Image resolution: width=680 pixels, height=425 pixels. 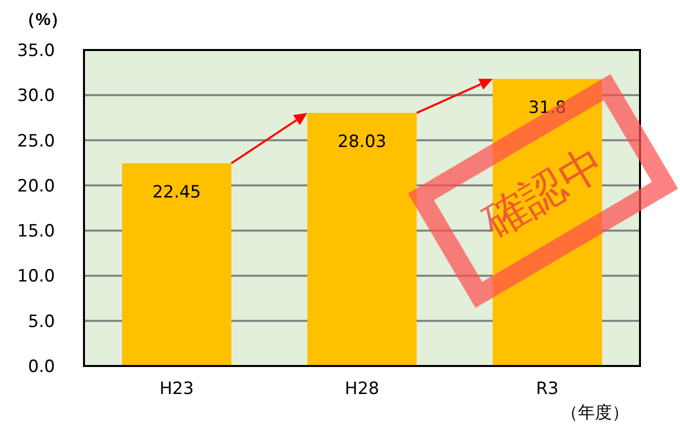 I want to click on data-label: 31.8, so click(x=547, y=108).